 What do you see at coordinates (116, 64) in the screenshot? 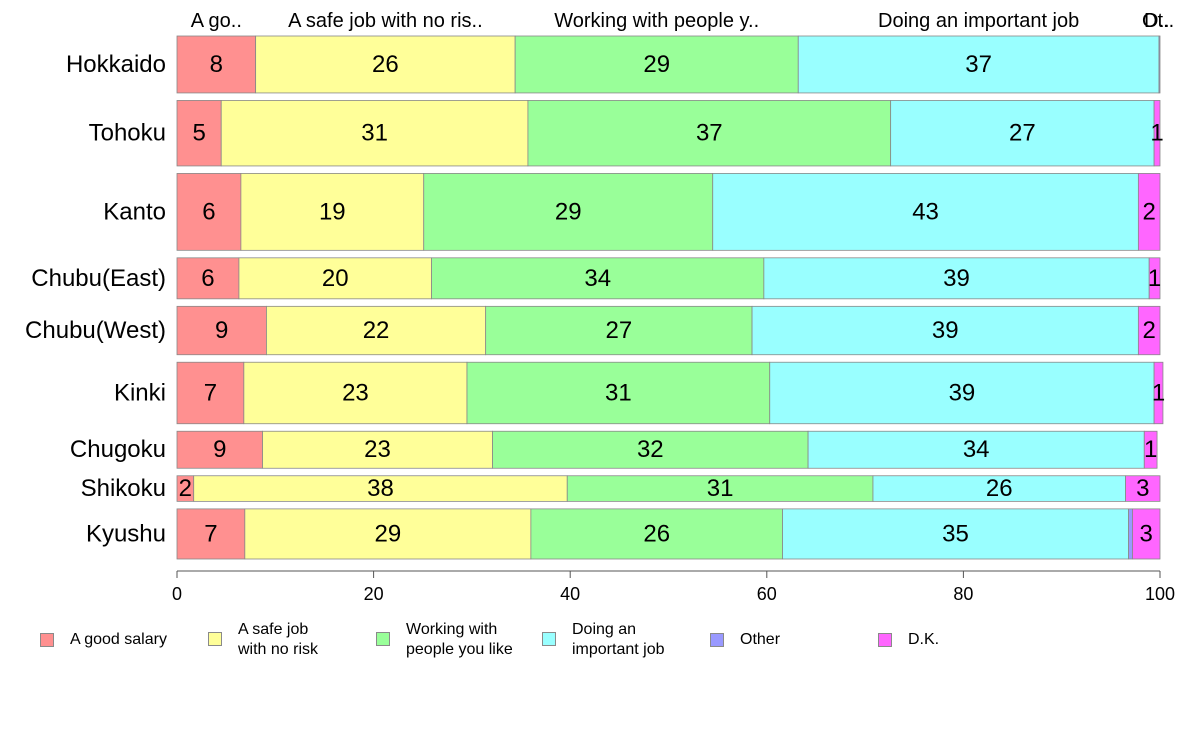
I see `category-label: Hokkaido` at bounding box center [116, 64].